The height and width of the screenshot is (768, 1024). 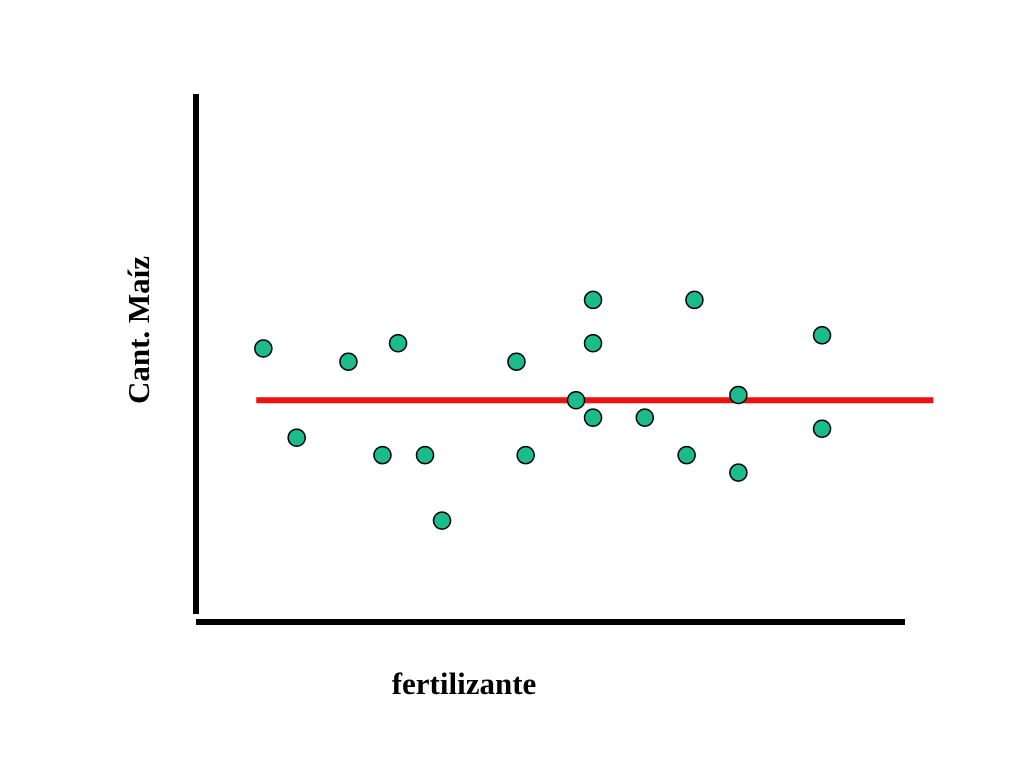 I want to click on y-axis-title: Cant. Maíz, so click(x=138, y=330).